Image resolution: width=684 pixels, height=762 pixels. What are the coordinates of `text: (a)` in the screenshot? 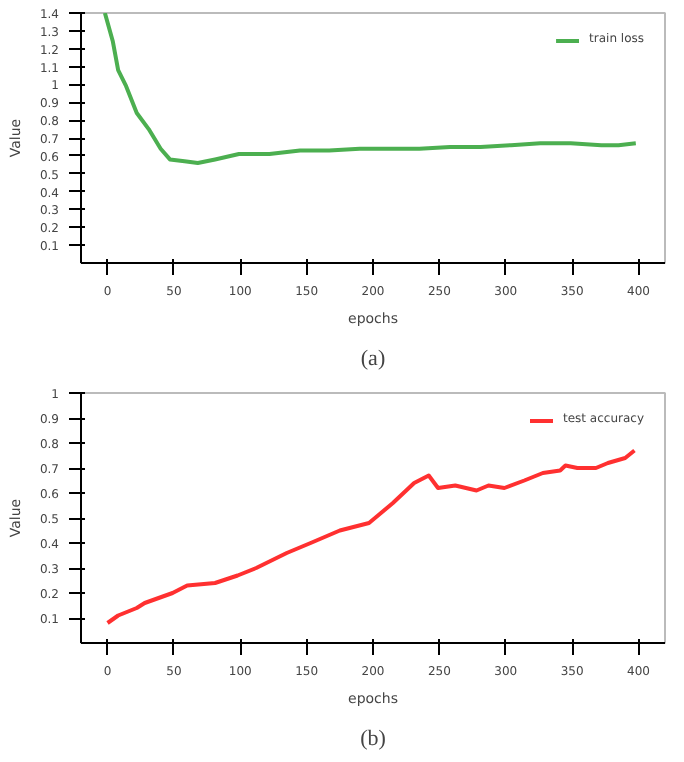 It's located at (373, 359).